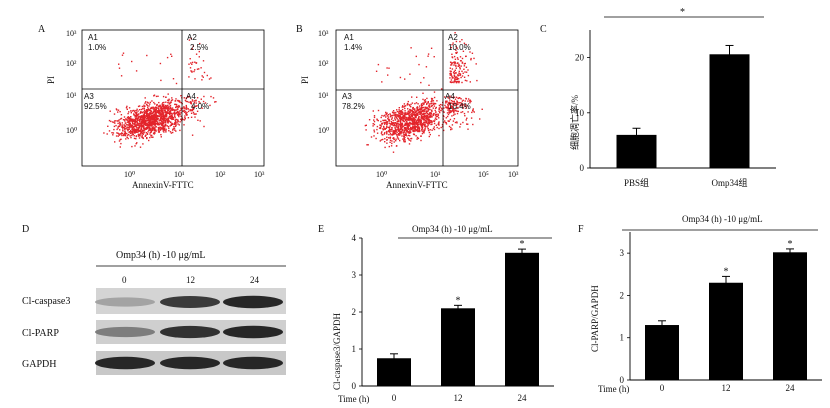 This screenshot has height=408, width=830. Describe the element at coordinates (722, 219) in the screenshot. I see `header-f: Omp34 (h) -10 μg/mL` at that location.